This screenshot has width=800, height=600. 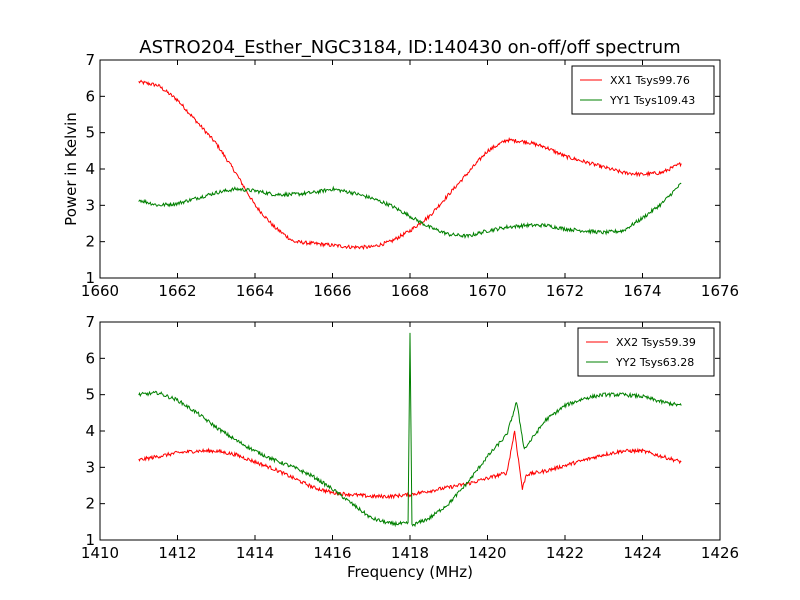 I want to click on legend-entry: YY1 Tsys109.43, so click(x=652, y=100).